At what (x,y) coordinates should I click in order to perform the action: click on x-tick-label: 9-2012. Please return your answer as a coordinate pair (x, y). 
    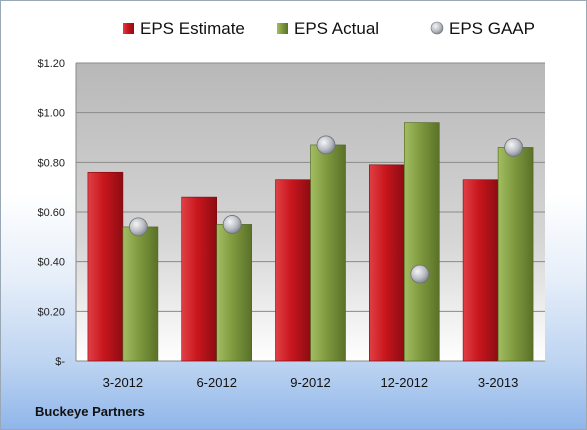
    Looking at the image, I should click on (310, 382).